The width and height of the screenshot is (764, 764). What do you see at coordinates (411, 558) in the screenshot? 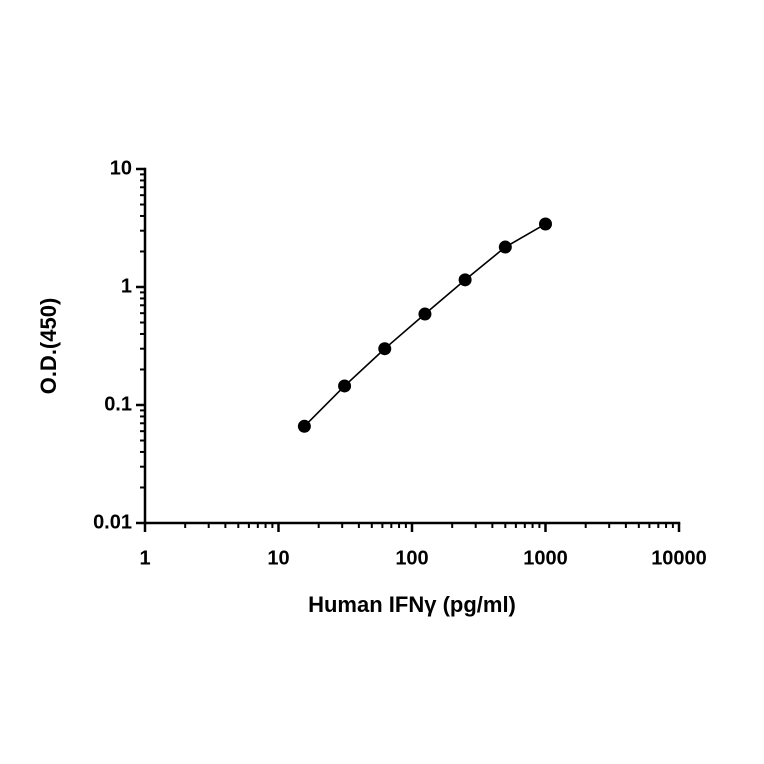
I see `x-tick-label: 100` at bounding box center [411, 558].